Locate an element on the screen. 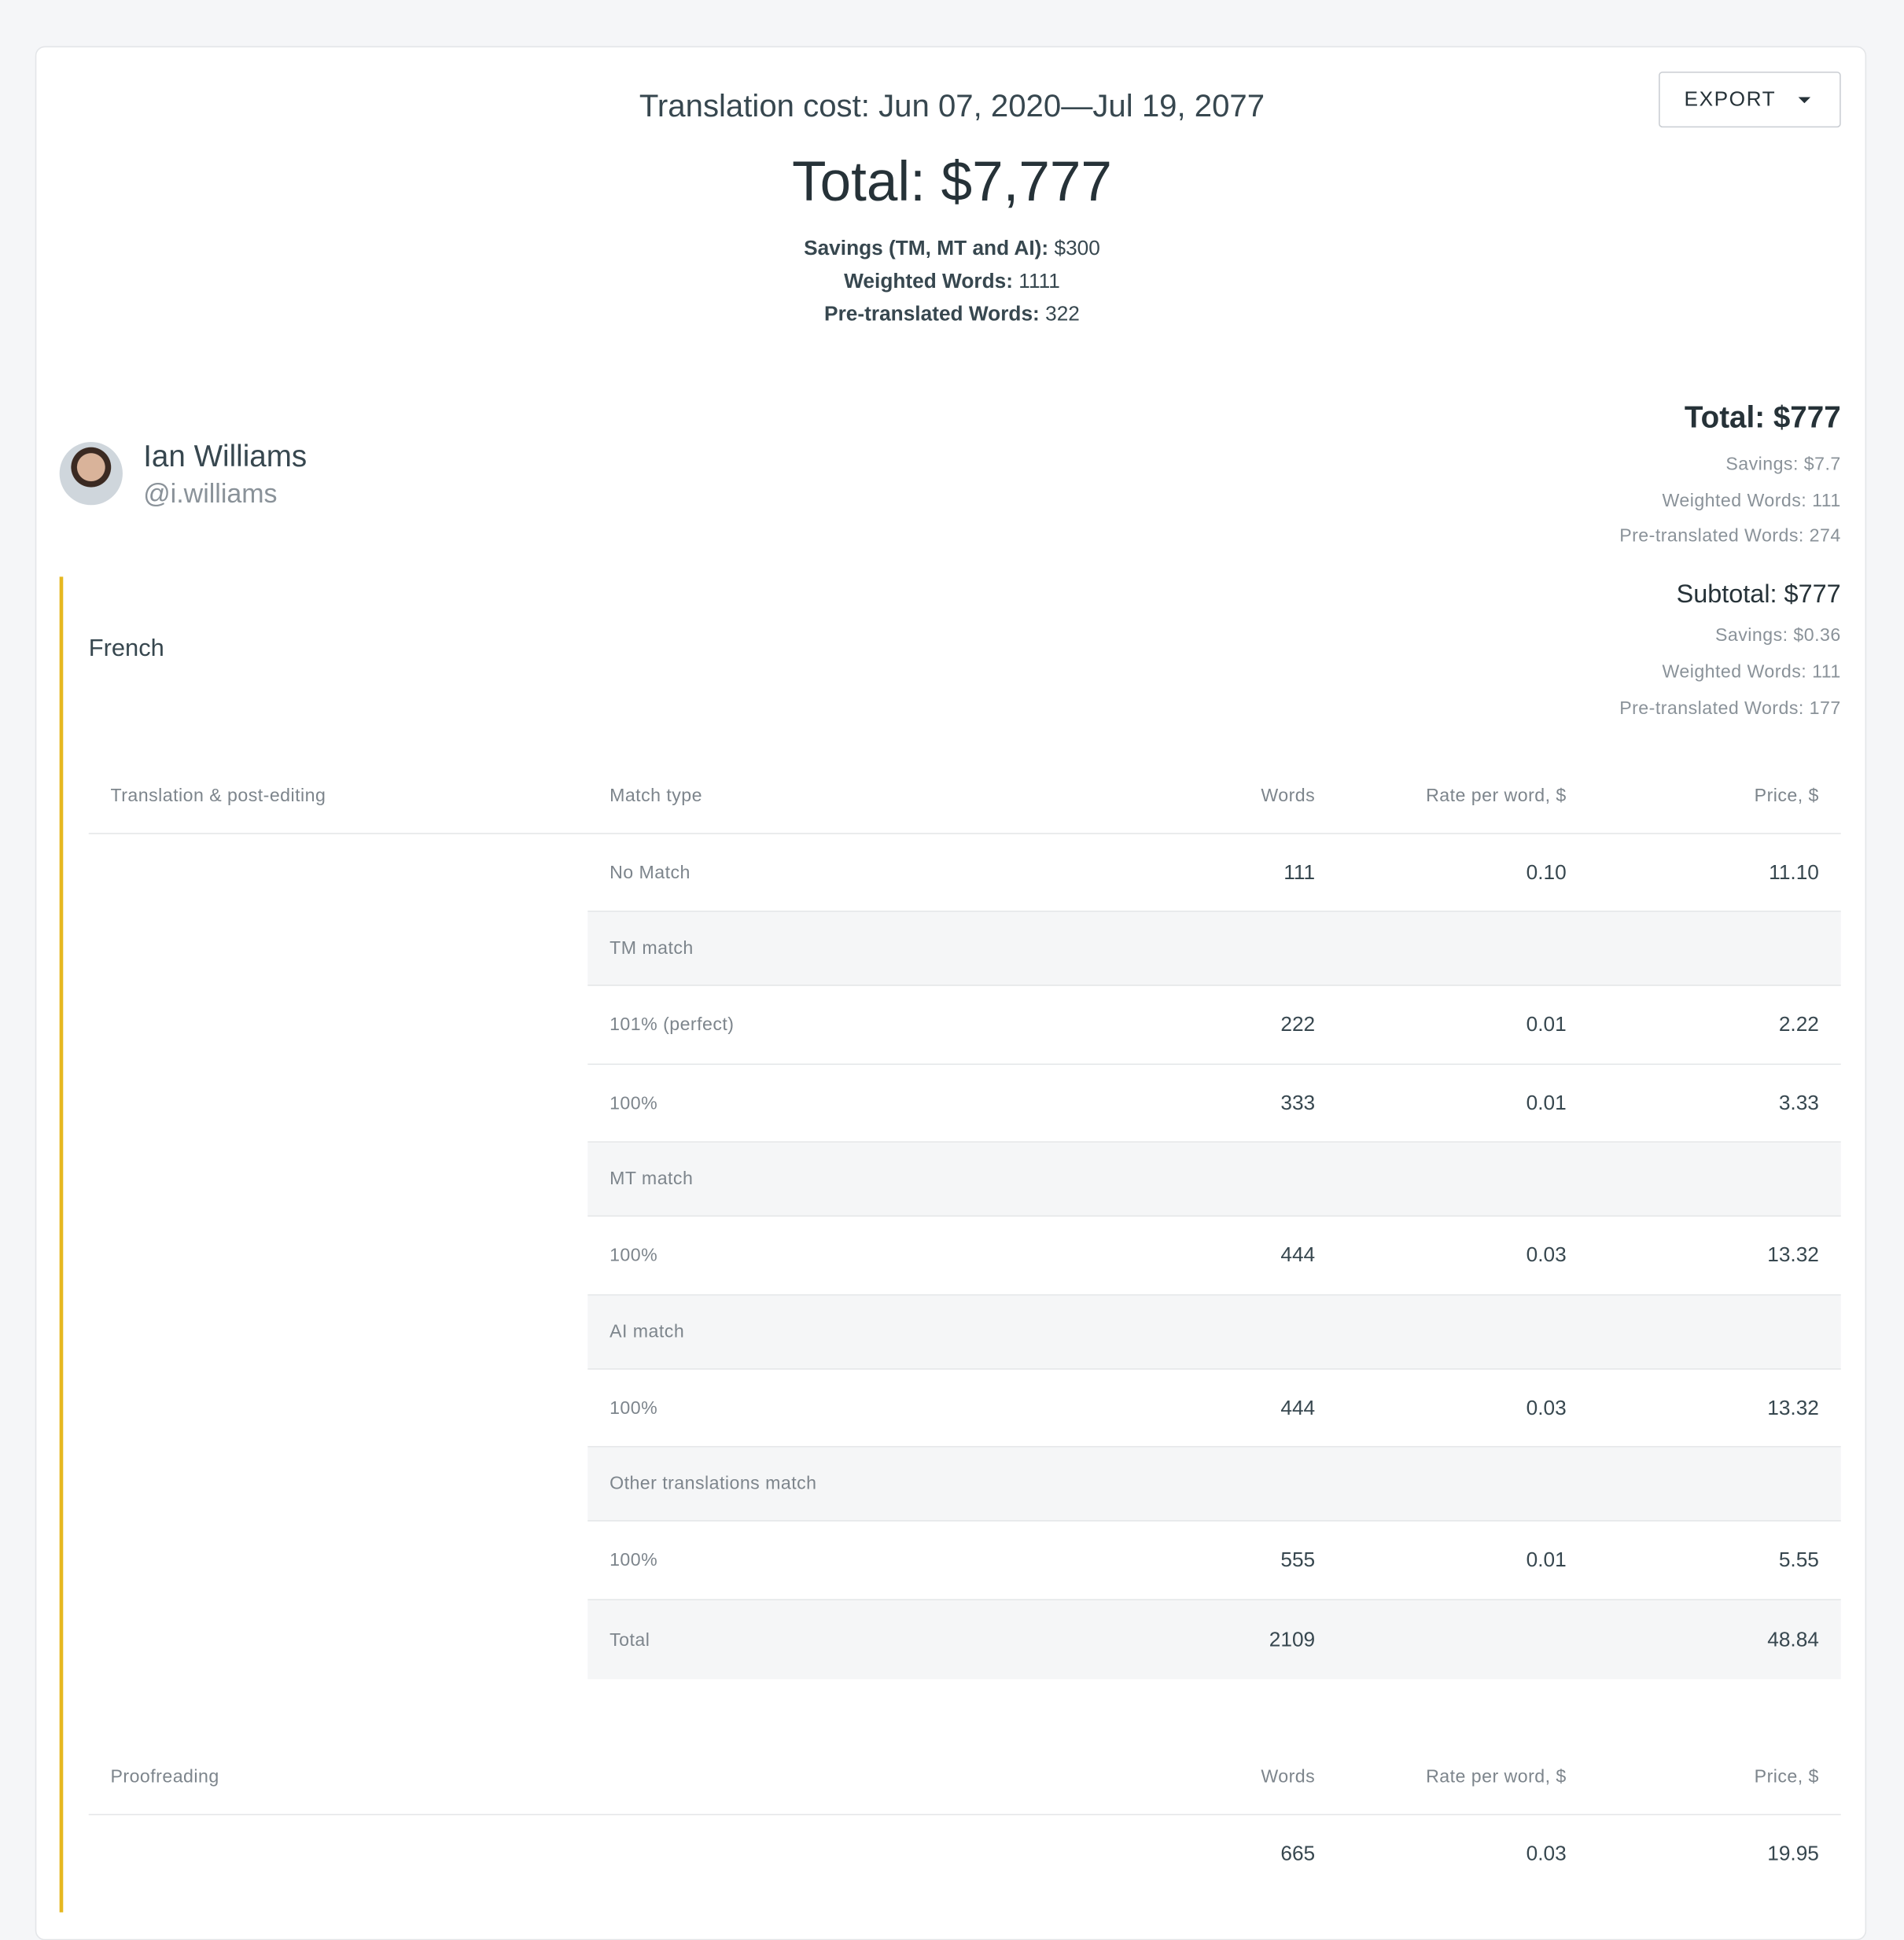 This screenshot has width=1904, height=1940. match-group-row: Other translations match is located at coordinates (1214, 1484).